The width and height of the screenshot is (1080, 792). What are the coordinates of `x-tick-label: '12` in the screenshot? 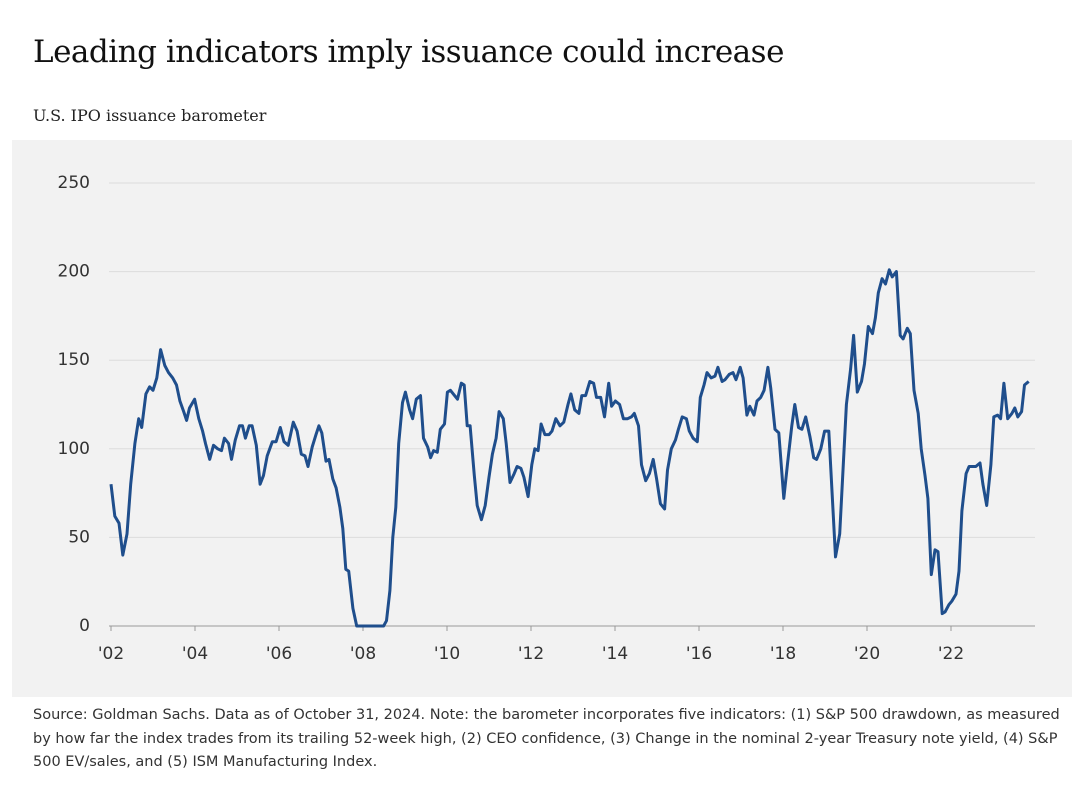 It's located at (531, 654).